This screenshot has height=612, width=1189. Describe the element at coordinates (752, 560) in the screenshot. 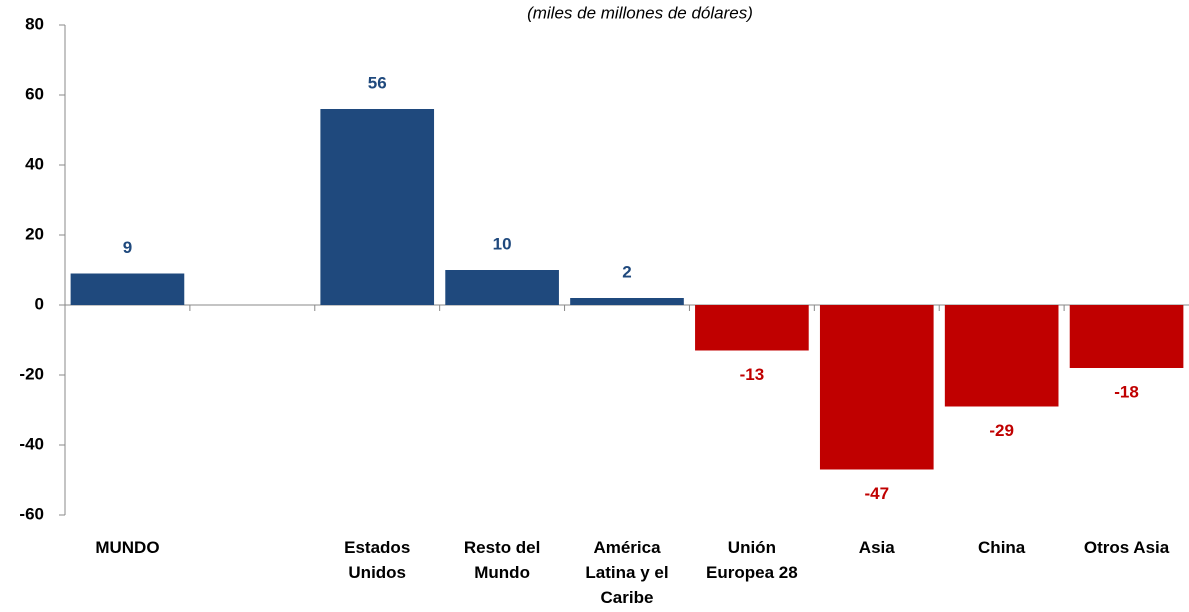

I see `x-tick-label: Unión Europea 28` at that location.